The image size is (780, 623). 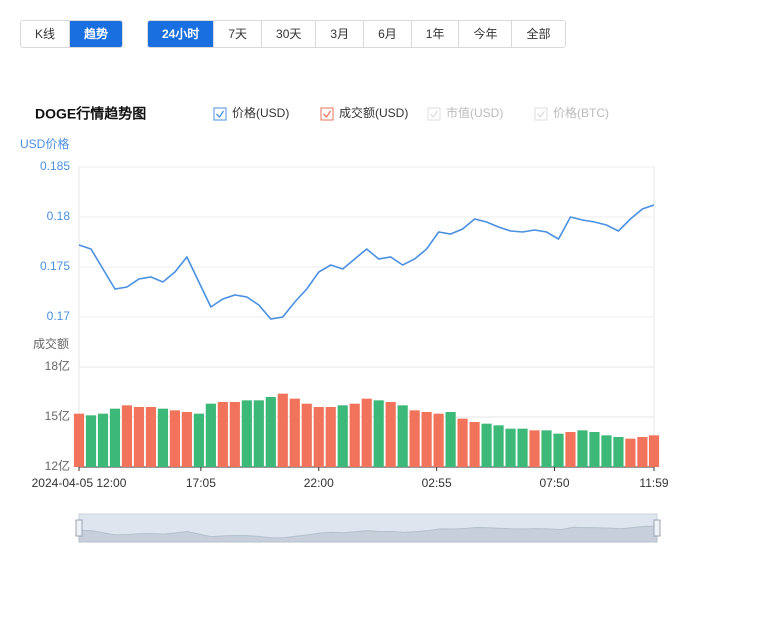 What do you see at coordinates (55, 166) in the screenshot?
I see `y-tick-label: 0.185` at bounding box center [55, 166].